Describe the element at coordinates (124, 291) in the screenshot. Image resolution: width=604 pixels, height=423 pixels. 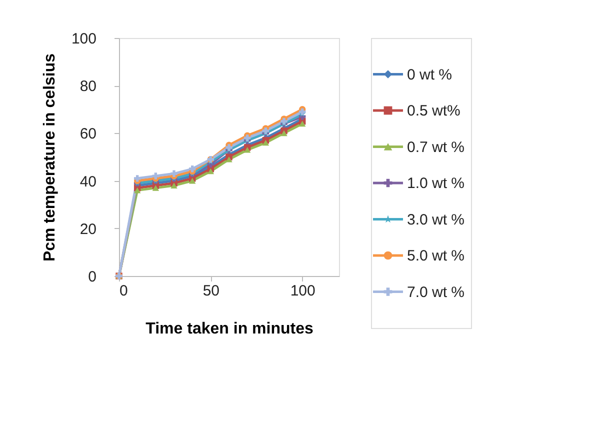
I see `x-tick-label: 0` at that location.